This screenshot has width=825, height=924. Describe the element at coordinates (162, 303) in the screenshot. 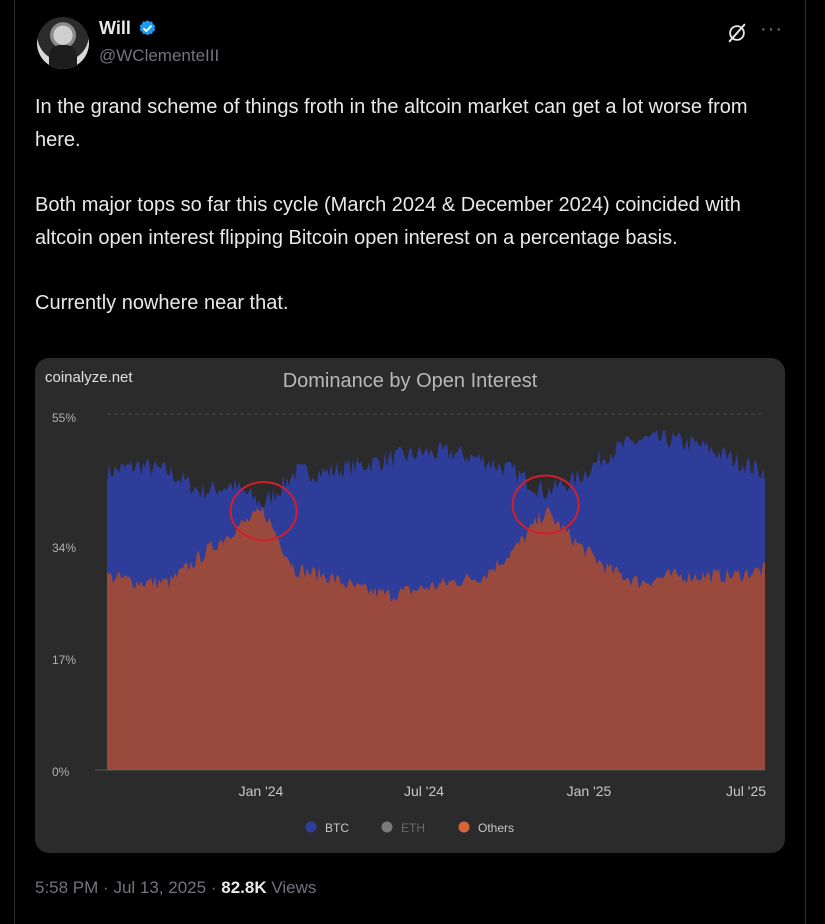

I see `tweet-paragraph: Currently nowhere near that.` at that location.